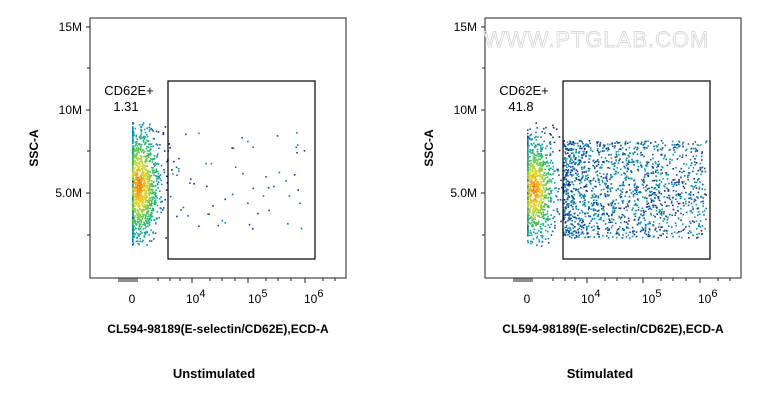 This screenshot has width=762, height=413. Describe the element at coordinates (613, 329) in the screenshot. I see `x-axis-label: CL594-98189(E-selectin/CD62E),ECD-A` at that location.